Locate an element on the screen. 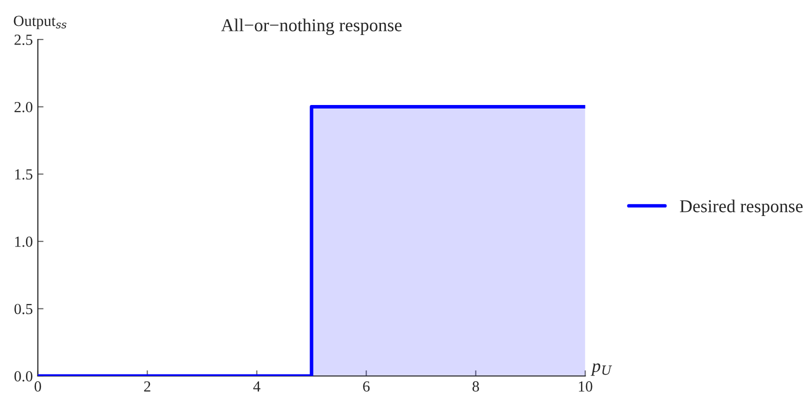 Image resolution: width=805 pixels, height=403 pixels. x-tick-label: 10 is located at coordinates (585, 386).